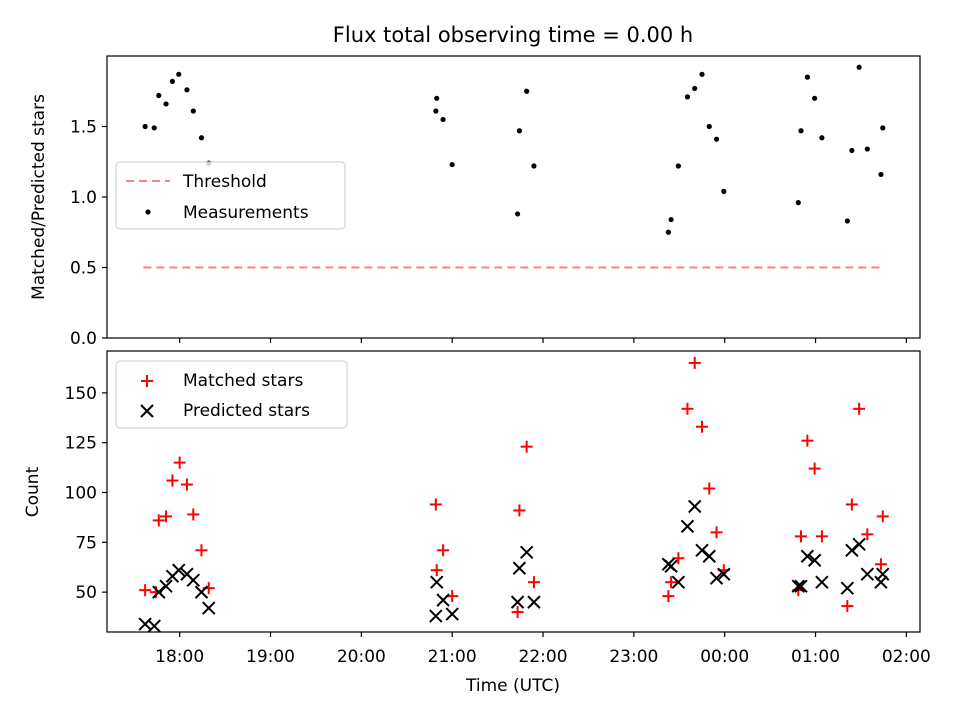 This screenshot has height=720, width=960. Describe the element at coordinates (81, 444) in the screenshot. I see `bottom-y-tick-label: 125` at that location.